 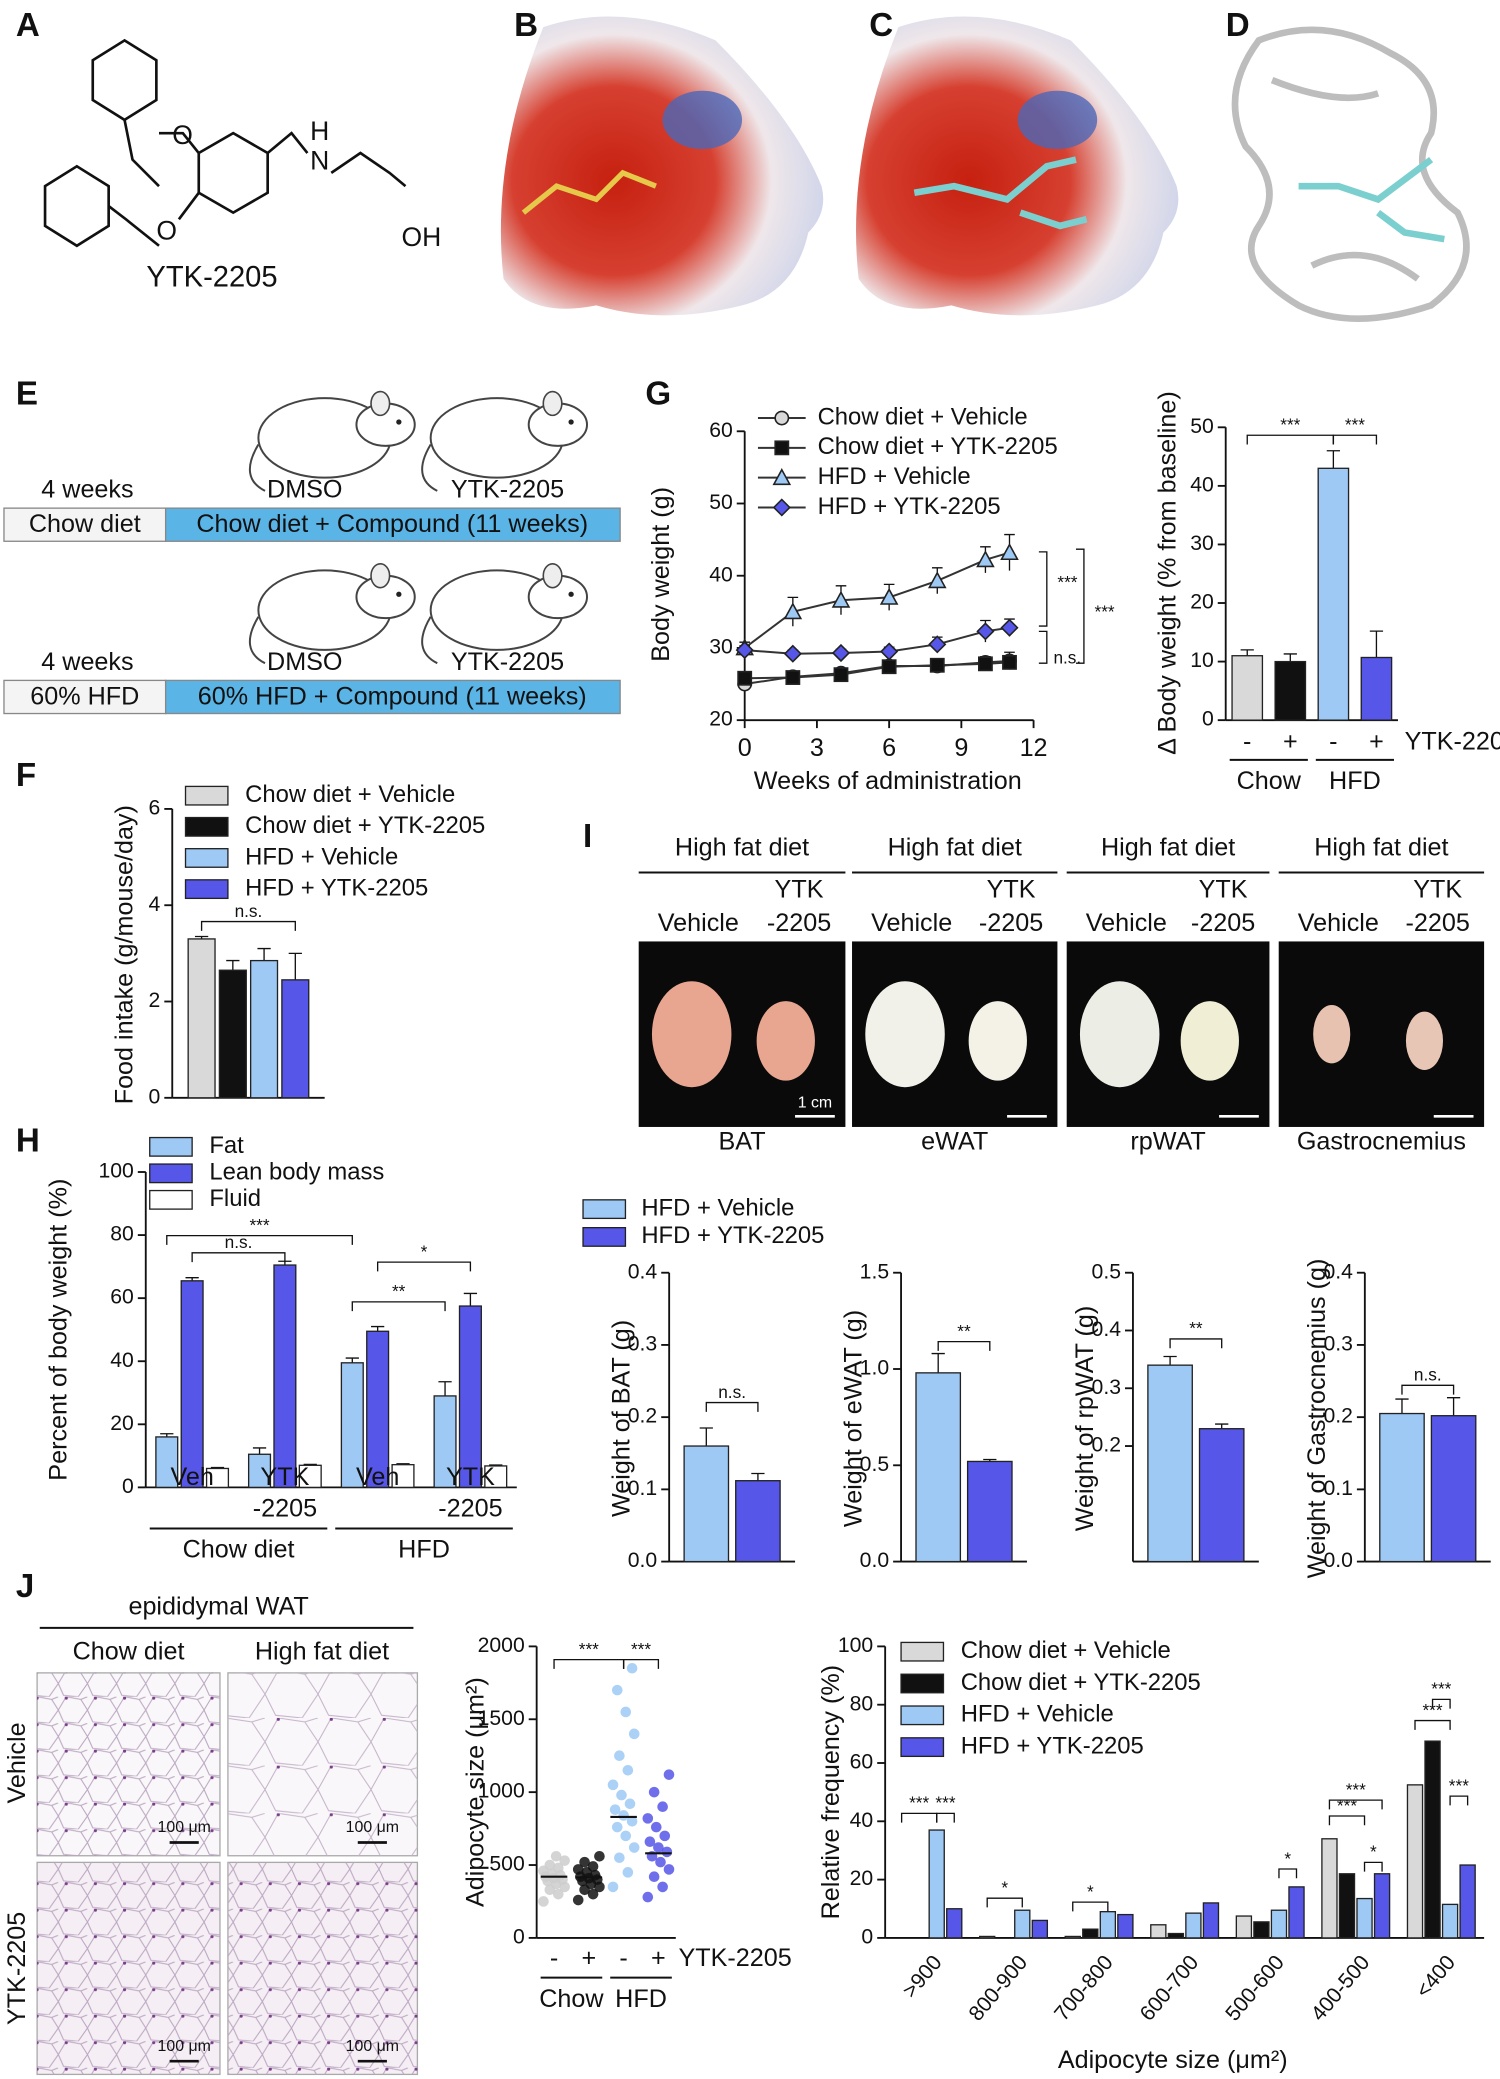 What do you see at coordinates (1355, 781) in the screenshot?
I see `group-label: HFD` at bounding box center [1355, 781].